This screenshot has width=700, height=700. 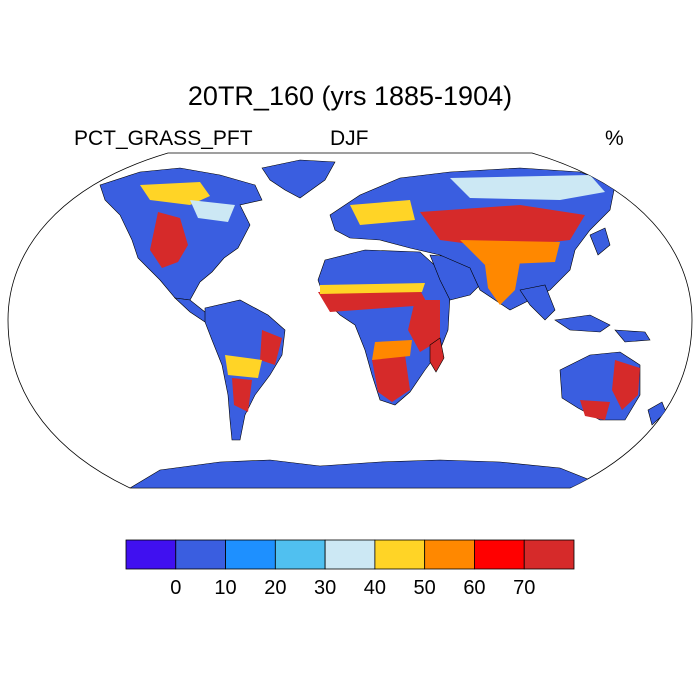 I want to click on colorbar-tick-label: 70, so click(x=524, y=588).